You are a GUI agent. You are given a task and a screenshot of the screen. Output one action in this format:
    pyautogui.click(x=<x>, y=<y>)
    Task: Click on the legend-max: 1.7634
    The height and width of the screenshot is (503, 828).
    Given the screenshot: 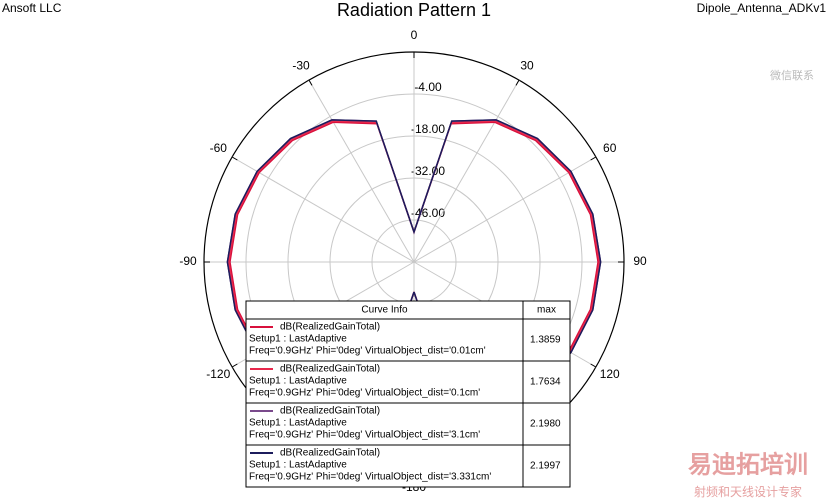 What is the action you would take?
    pyautogui.click(x=545, y=382)
    